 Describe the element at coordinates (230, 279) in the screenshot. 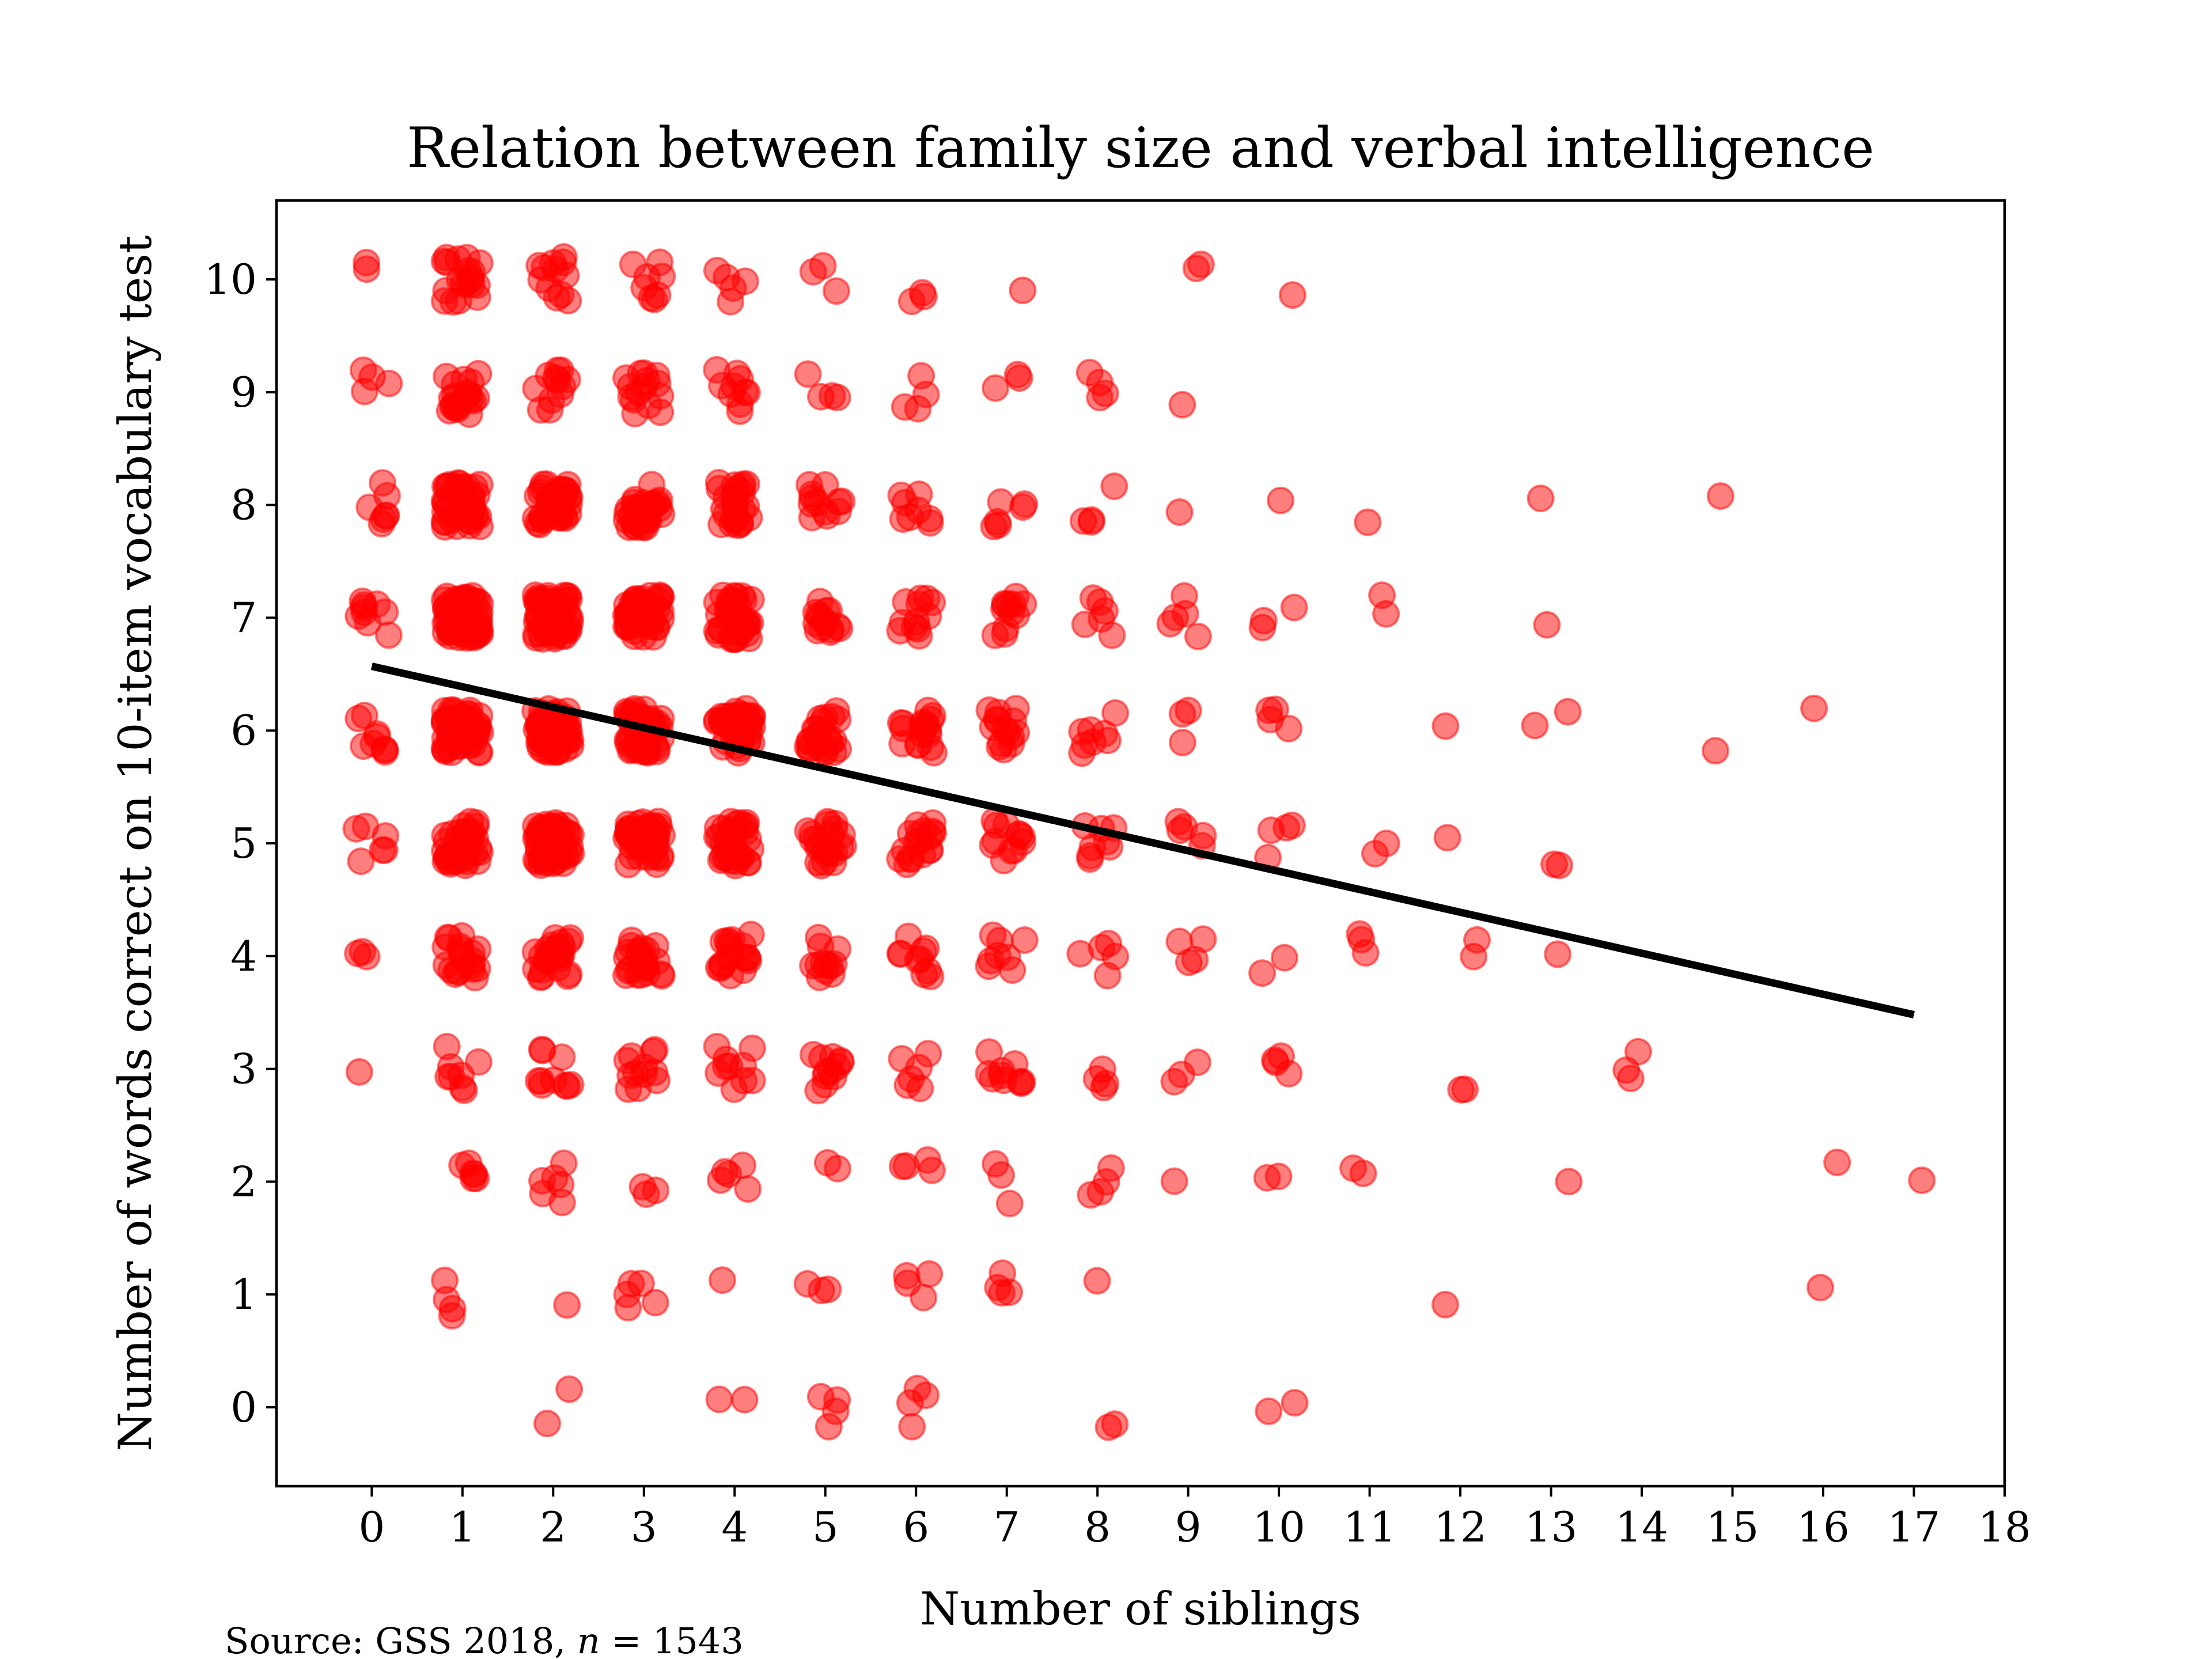

I see `y-tick-label: 10` at that location.